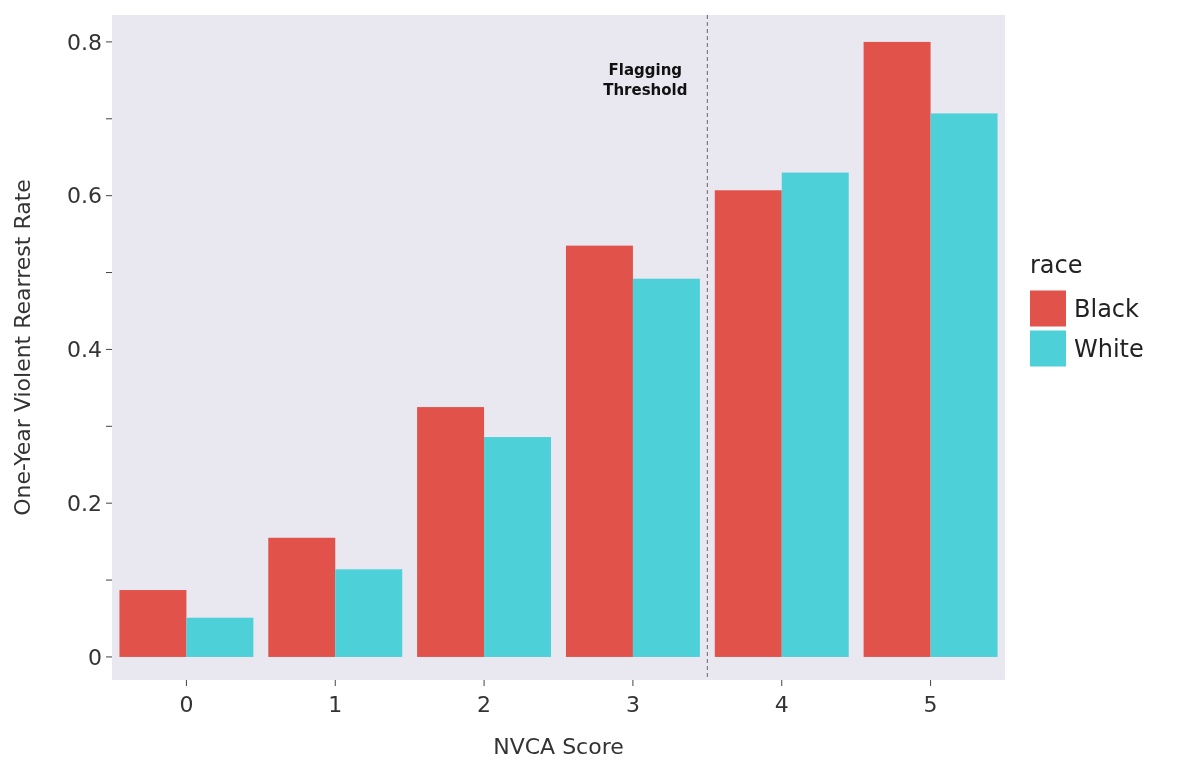 This screenshot has height=764, width=1199. What do you see at coordinates (1107, 308) in the screenshot?
I see `legend-label: Black` at bounding box center [1107, 308].